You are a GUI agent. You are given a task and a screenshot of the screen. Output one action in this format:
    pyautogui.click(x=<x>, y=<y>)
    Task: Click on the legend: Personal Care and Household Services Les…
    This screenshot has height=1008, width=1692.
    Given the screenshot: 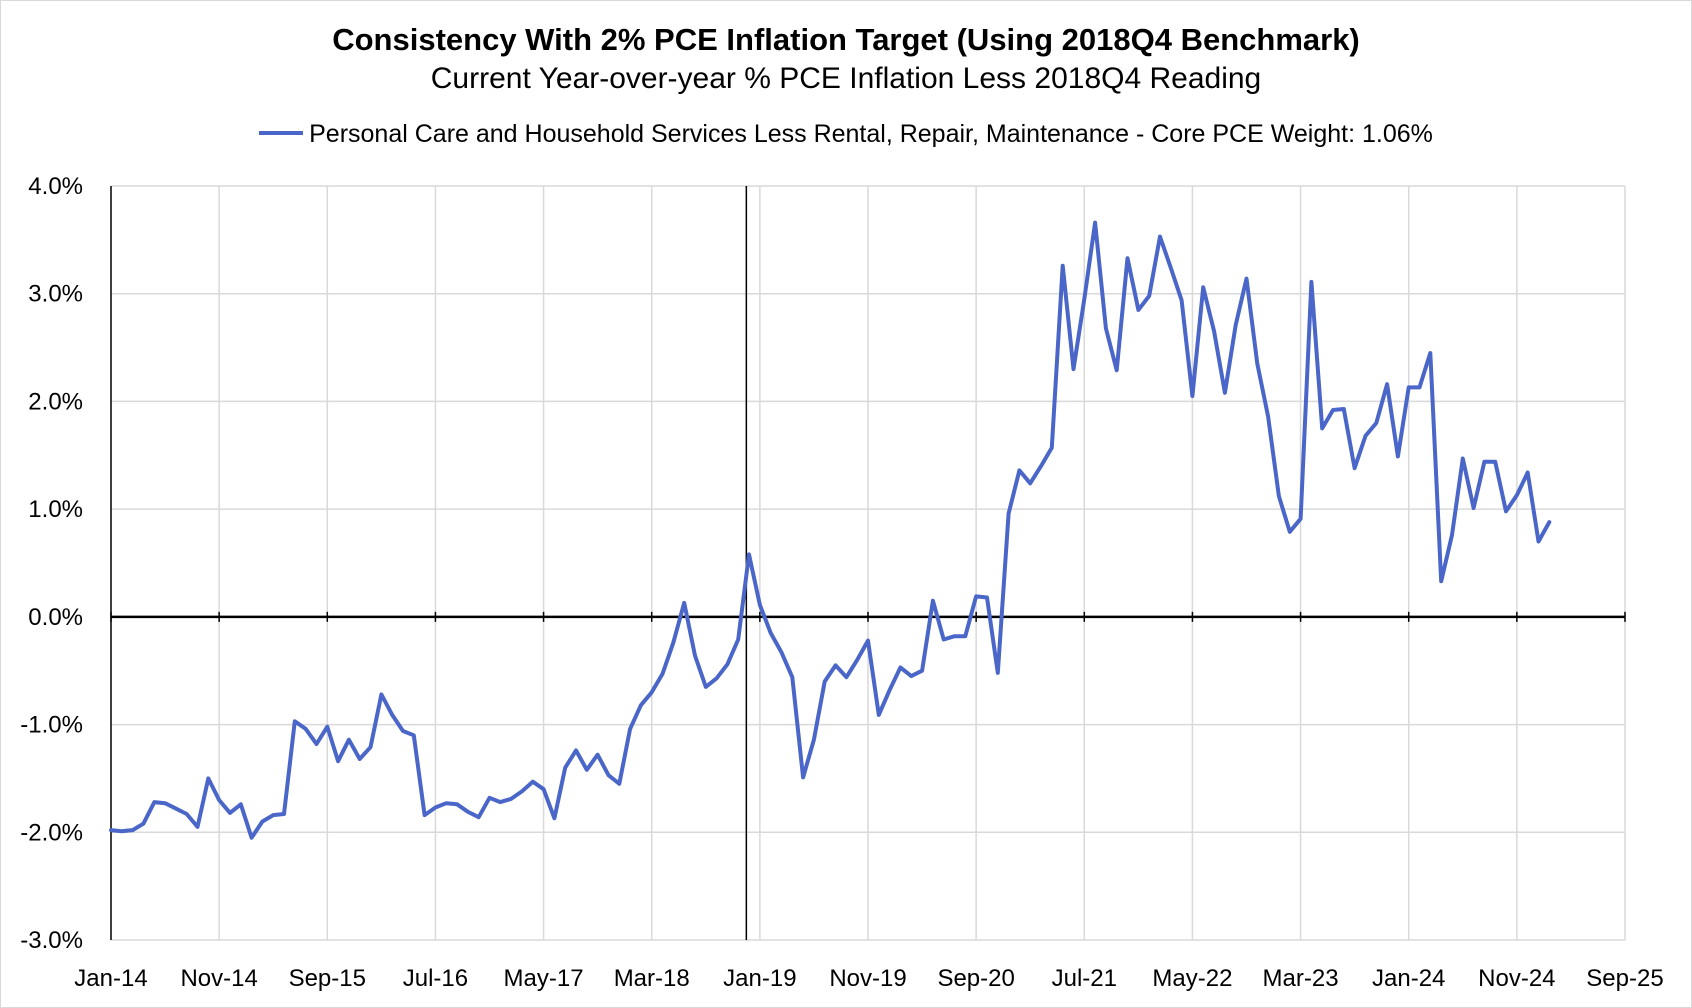 What is the action you would take?
    pyautogui.click(x=846, y=134)
    